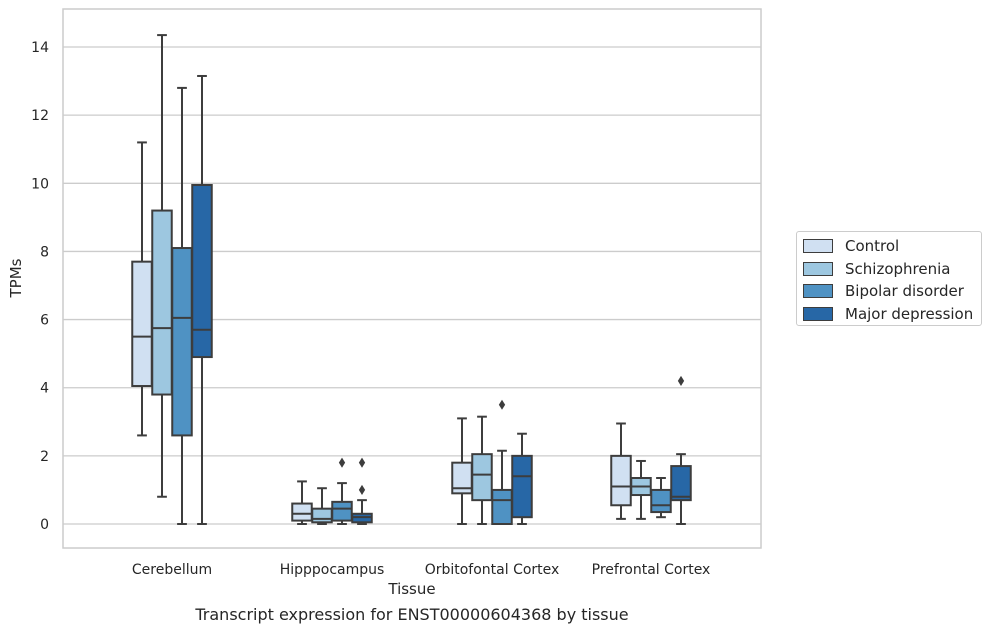 This screenshot has width=992, height=634. I want to click on legend-label: Bipolar disorder, so click(904, 291).